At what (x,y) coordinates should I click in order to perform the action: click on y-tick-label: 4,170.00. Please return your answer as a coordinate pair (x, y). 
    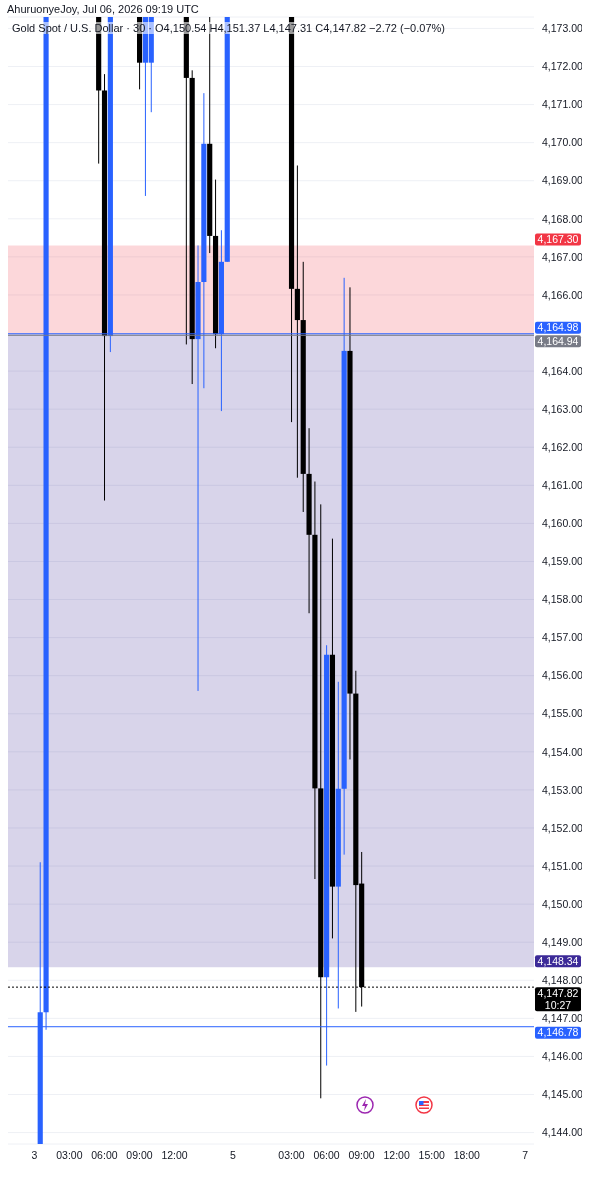
    Looking at the image, I should click on (563, 142).